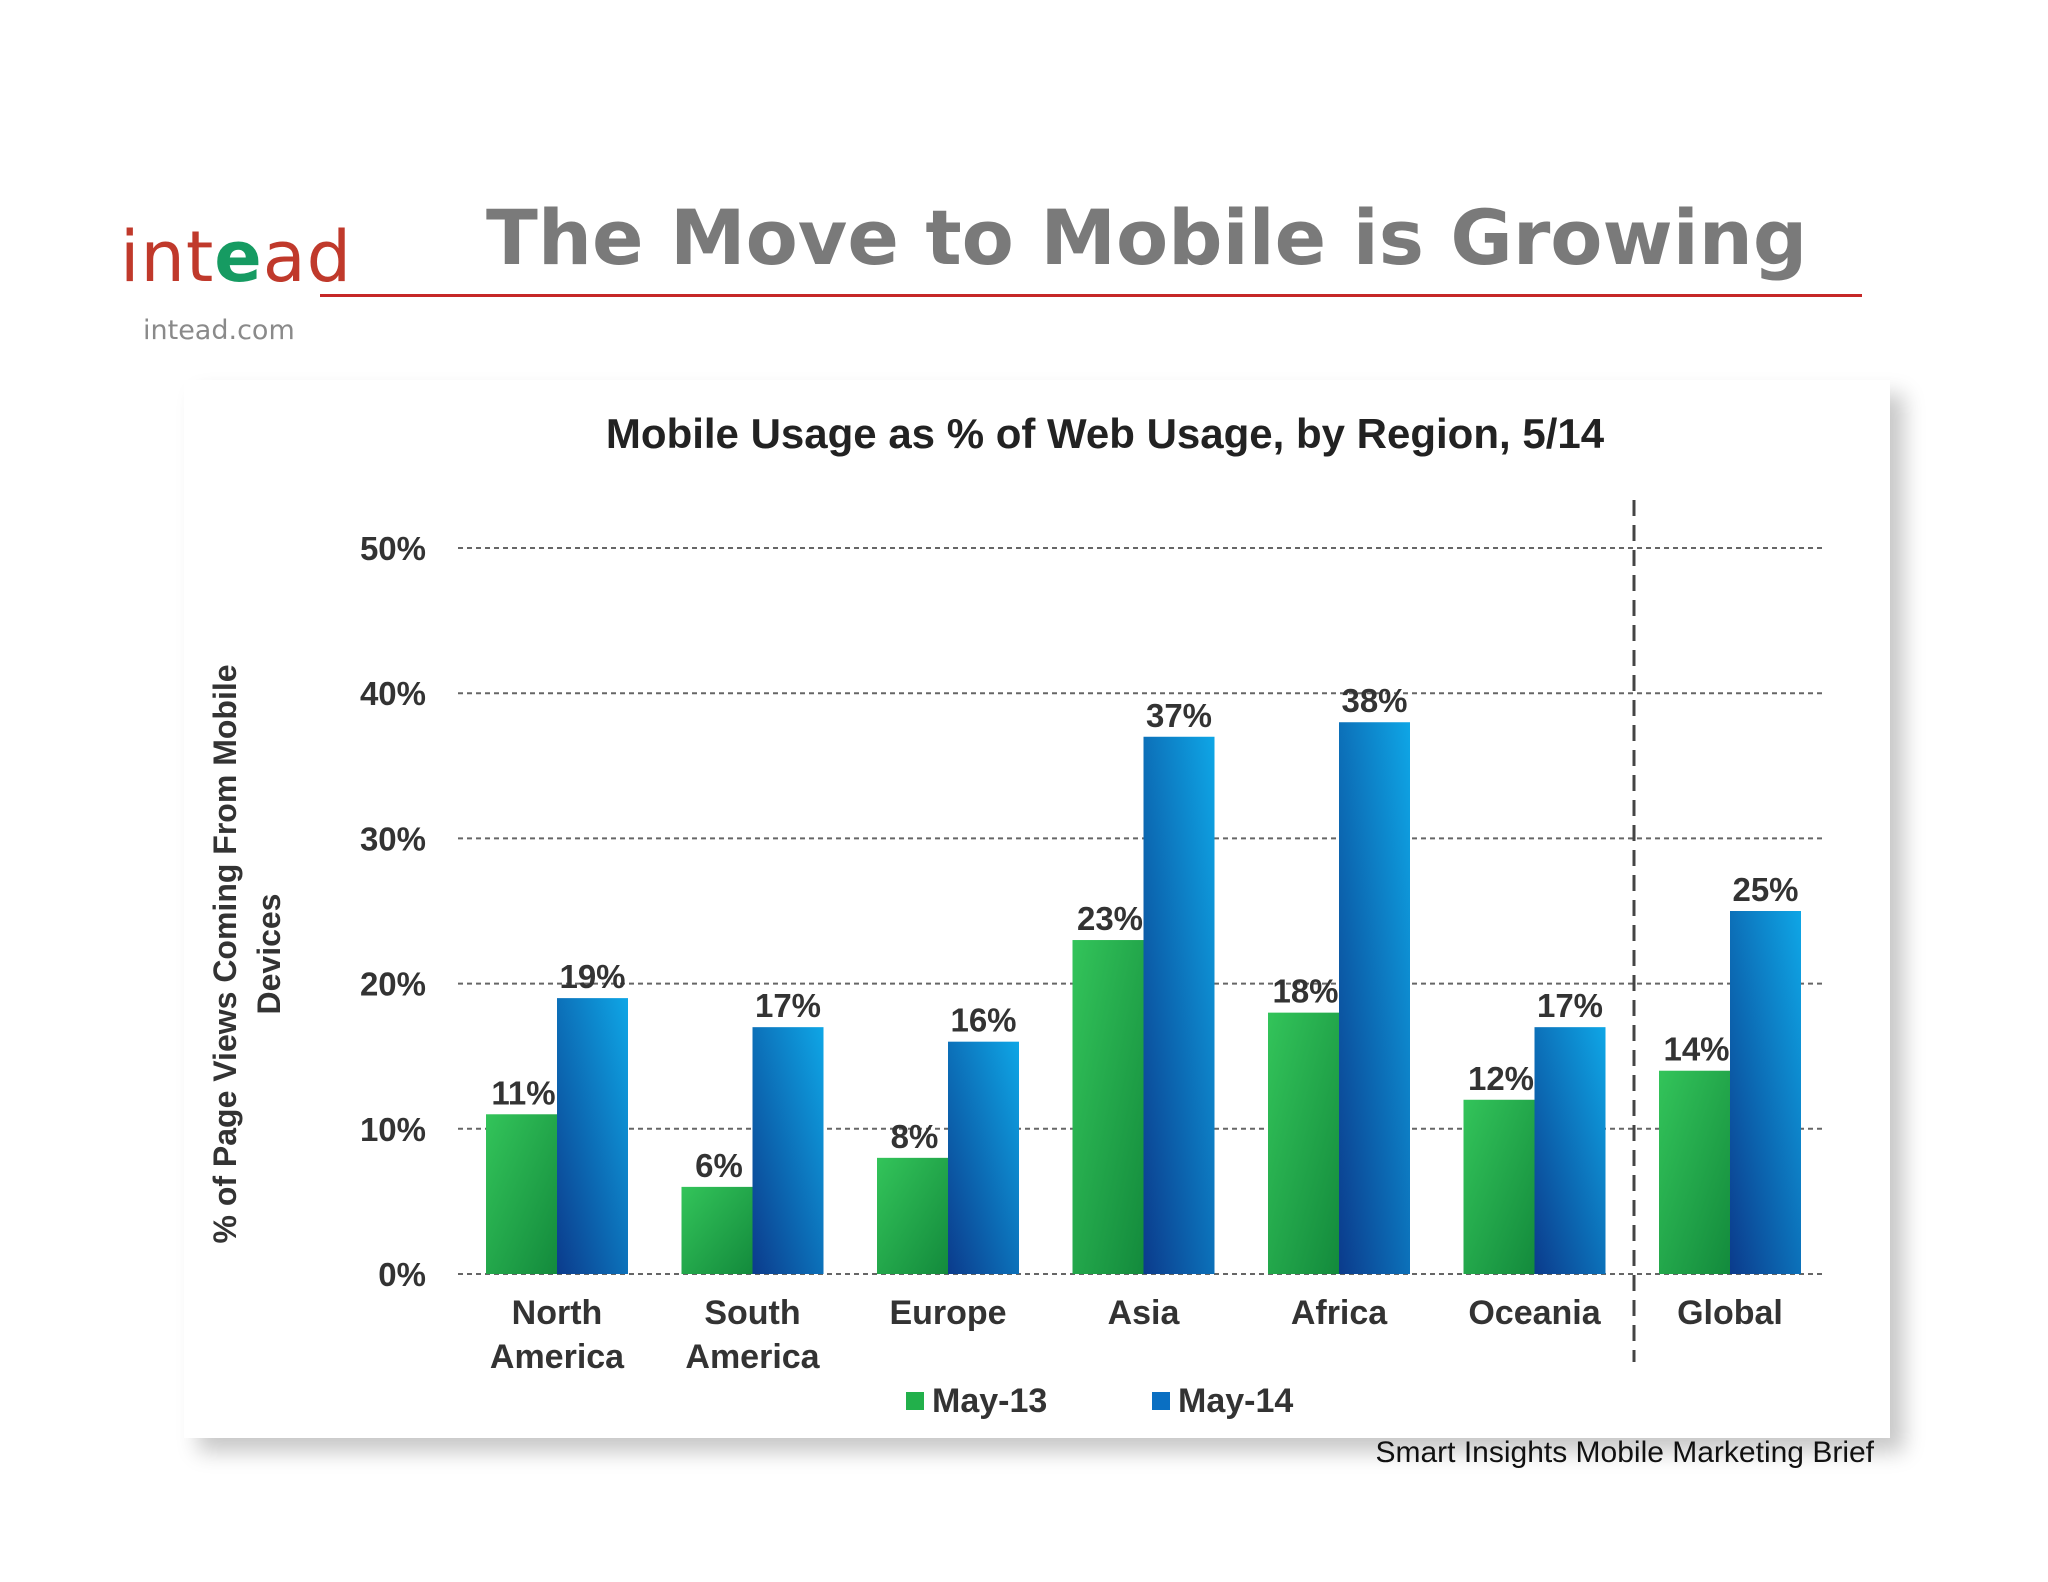 The image size is (2048, 1582). What do you see at coordinates (592, 976) in the screenshot?
I see `data-label: 19%` at bounding box center [592, 976].